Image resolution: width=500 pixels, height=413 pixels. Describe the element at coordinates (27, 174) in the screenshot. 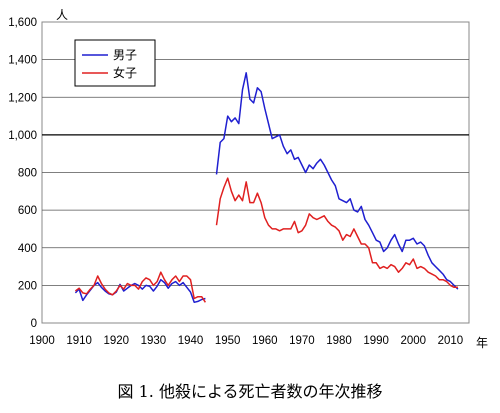

I see `y-tick-label: 800` at that location.